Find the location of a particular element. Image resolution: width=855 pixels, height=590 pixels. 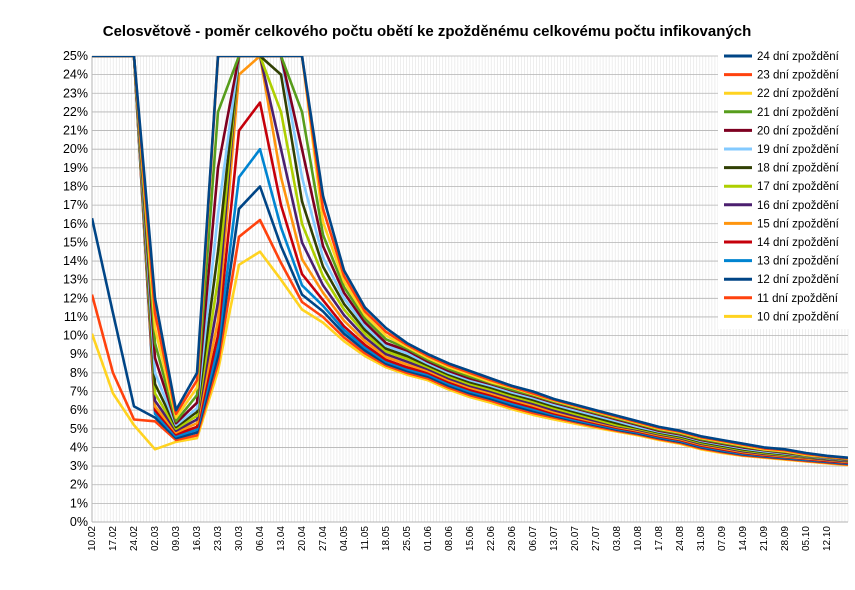

y-tick-label: 2% is located at coordinates (79, 485).